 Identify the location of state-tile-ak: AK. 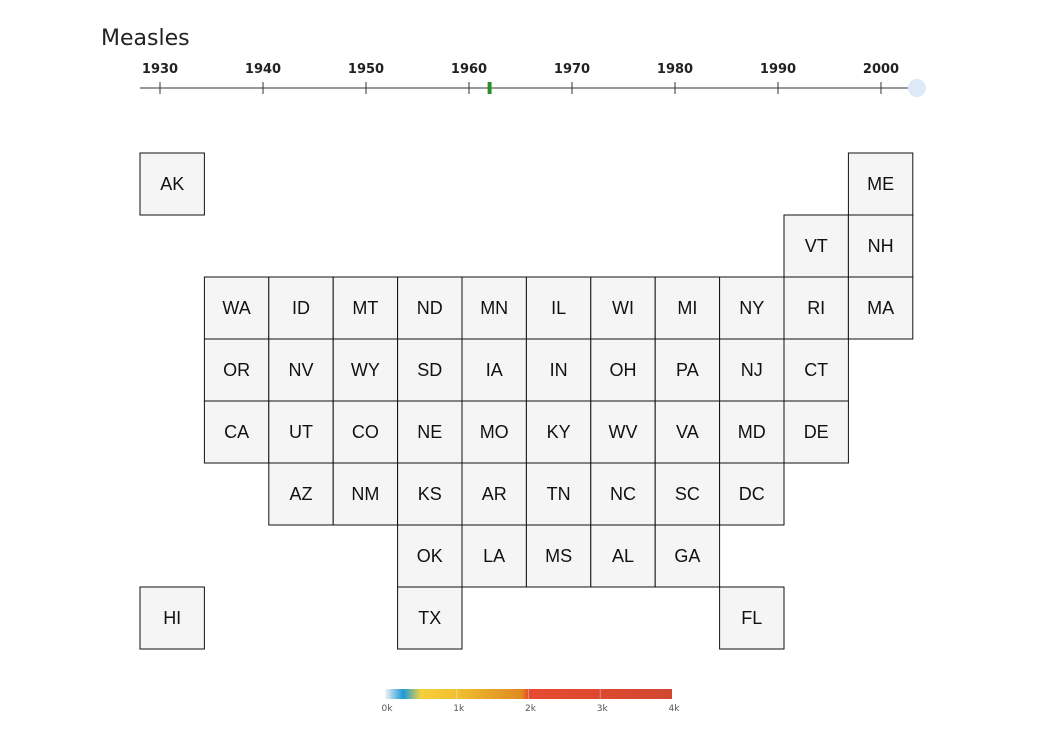
(172, 184).